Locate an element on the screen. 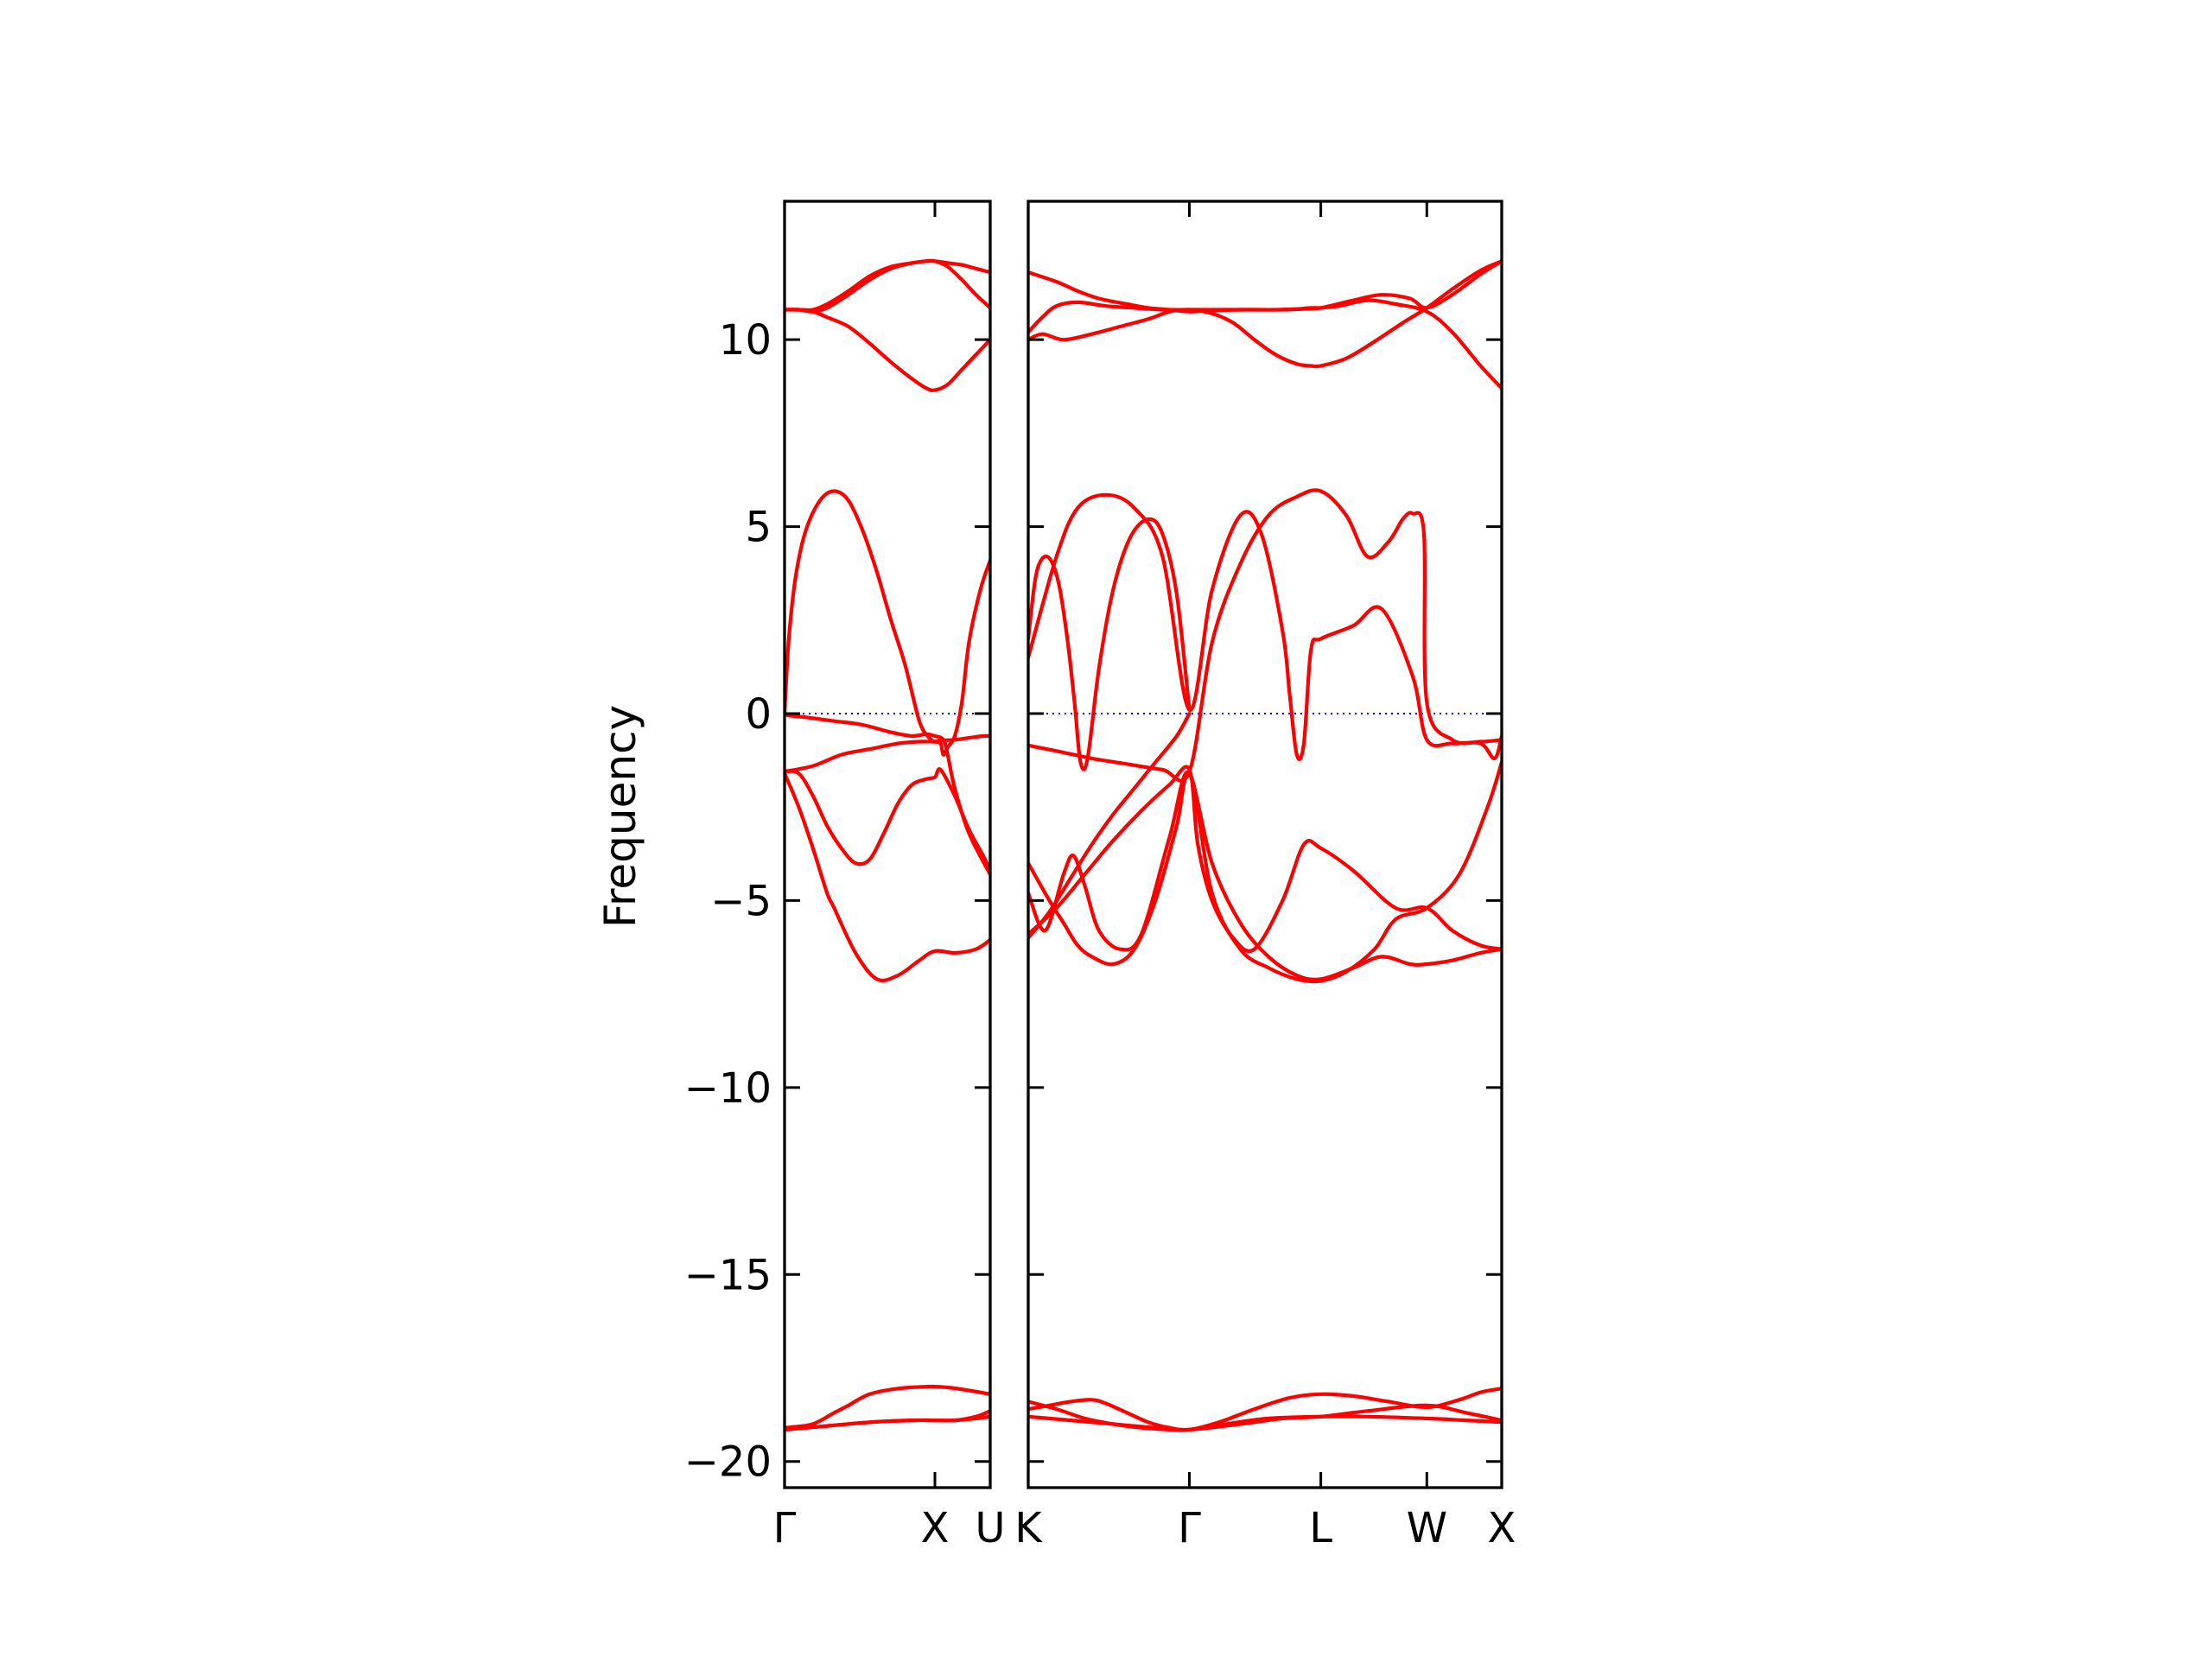 Image resolution: width=2212 pixels, height=1663 pixels. panel-frame is located at coordinates (887, 845).